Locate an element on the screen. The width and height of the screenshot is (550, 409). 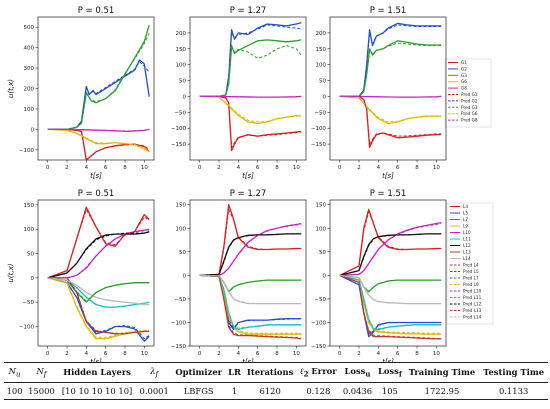
legend-label: Pred G1 is located at coordinates (469, 94).